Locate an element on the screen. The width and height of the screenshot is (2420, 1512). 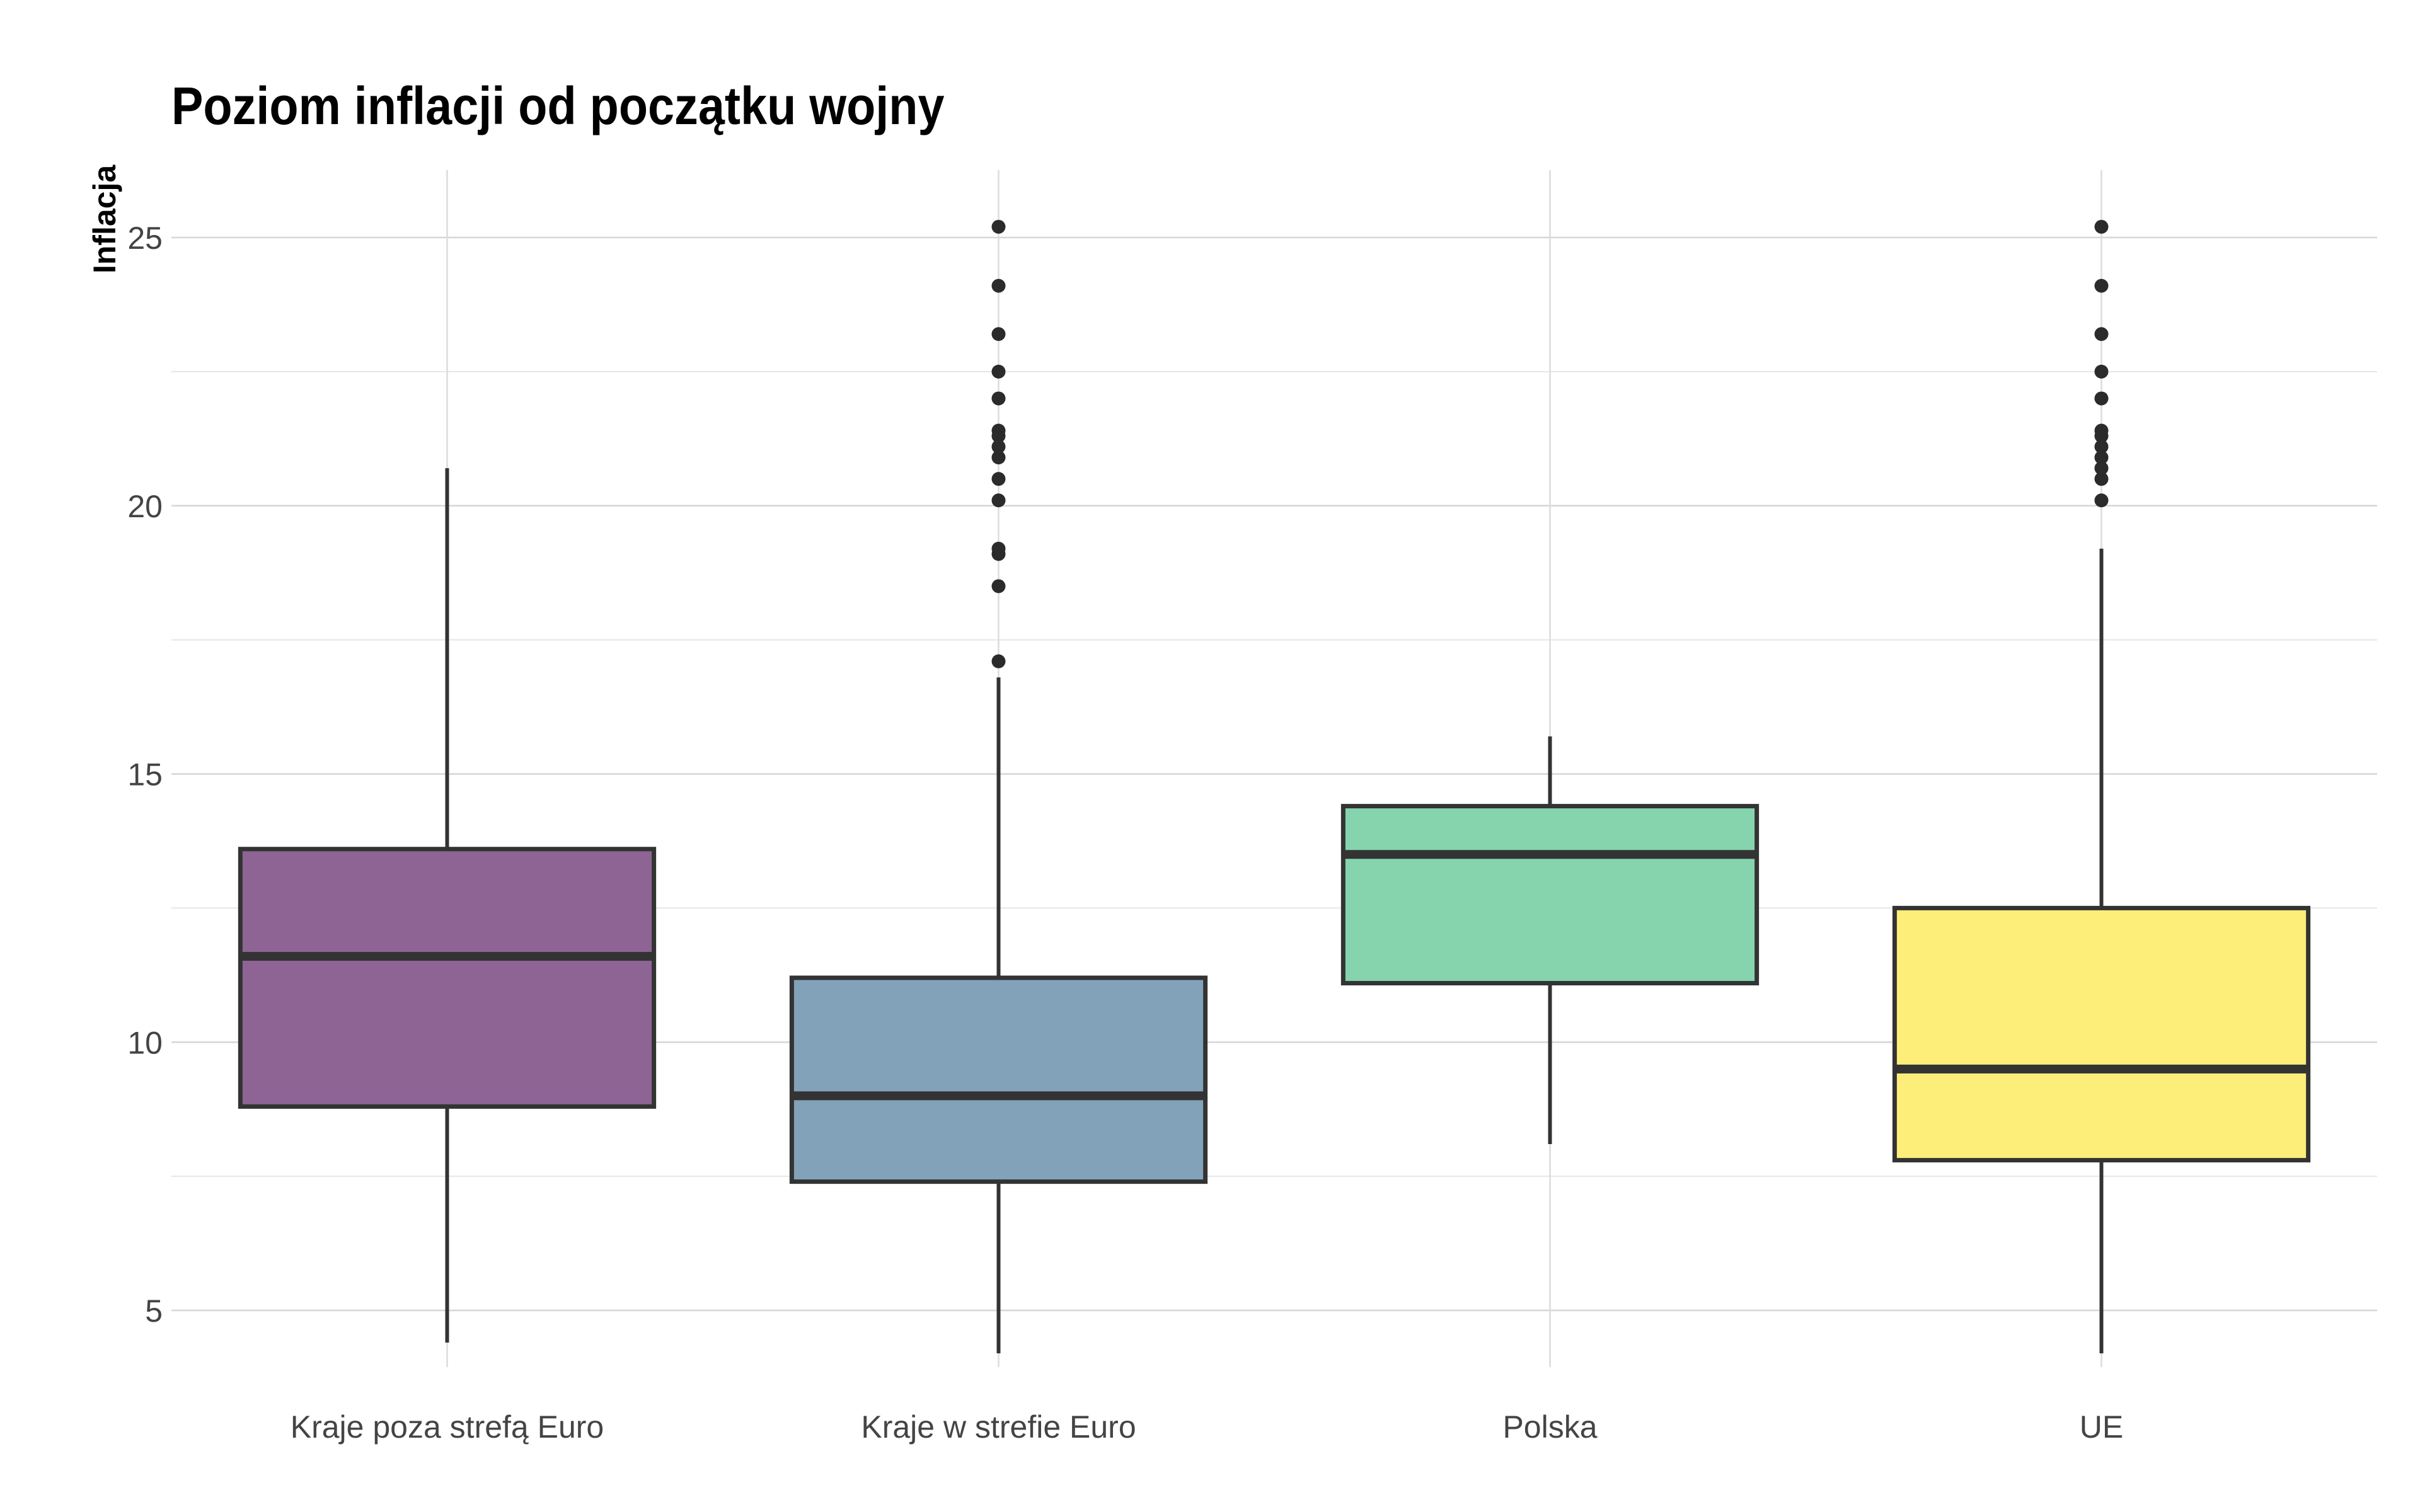
box-ue is located at coordinates (2102, 786).